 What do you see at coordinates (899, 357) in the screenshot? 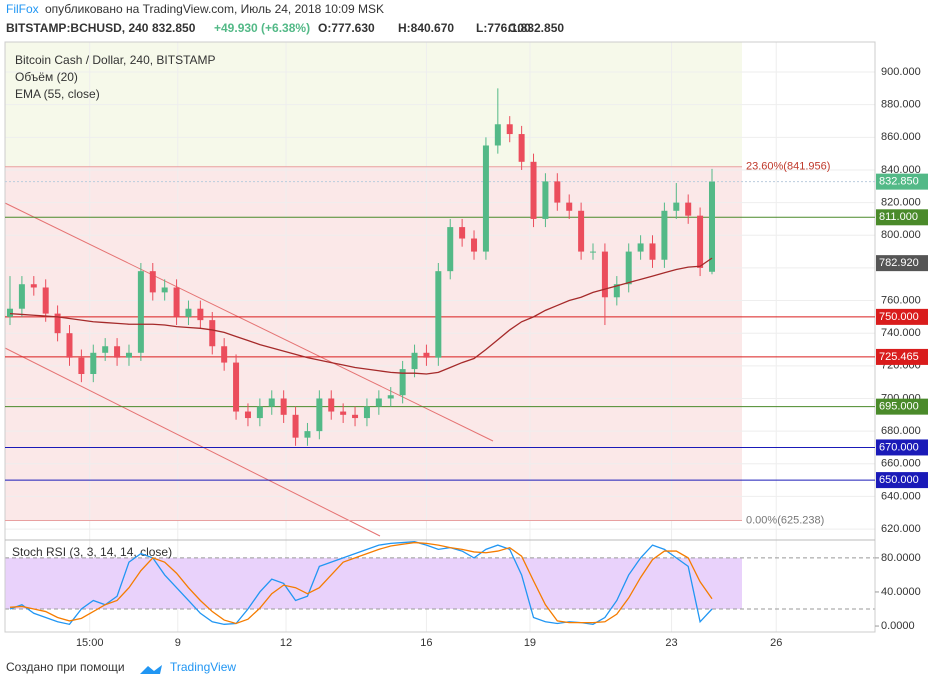
I see `price-tag-label: 725.465` at bounding box center [899, 357].